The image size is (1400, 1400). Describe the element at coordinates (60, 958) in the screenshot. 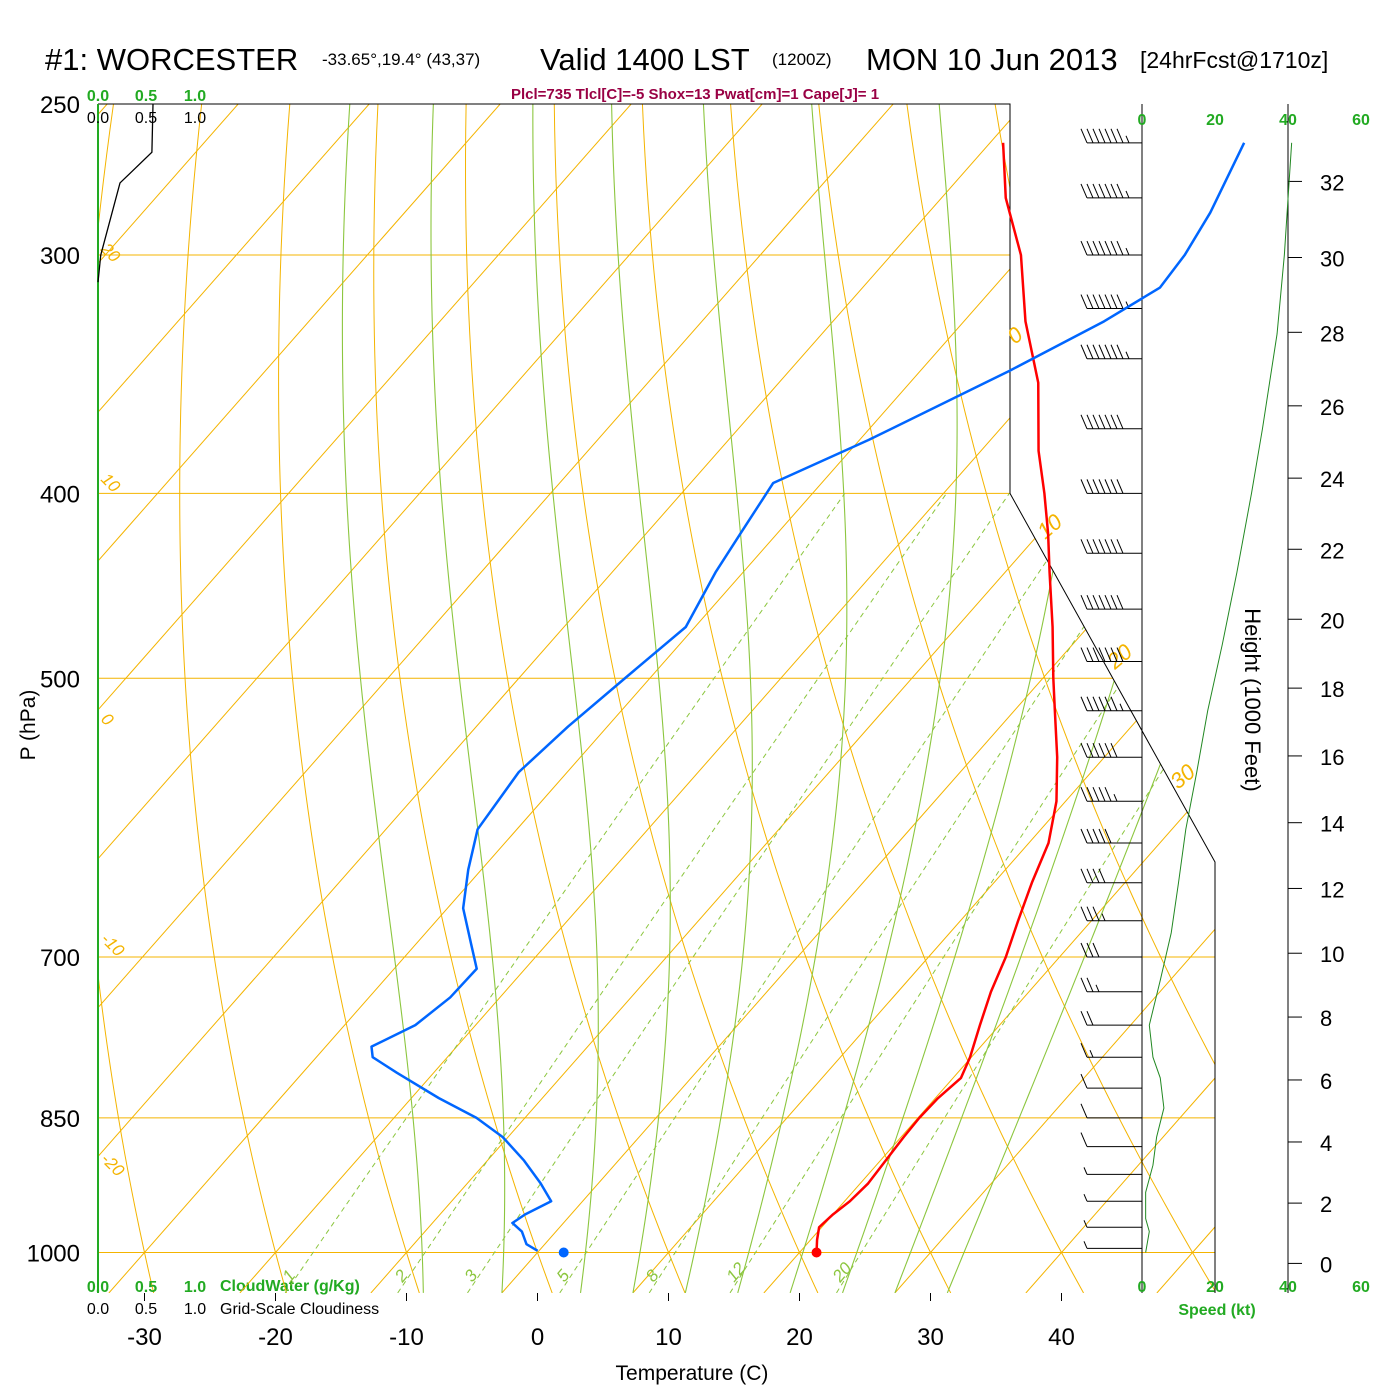

I see `pressure-tick-label: 700` at that location.